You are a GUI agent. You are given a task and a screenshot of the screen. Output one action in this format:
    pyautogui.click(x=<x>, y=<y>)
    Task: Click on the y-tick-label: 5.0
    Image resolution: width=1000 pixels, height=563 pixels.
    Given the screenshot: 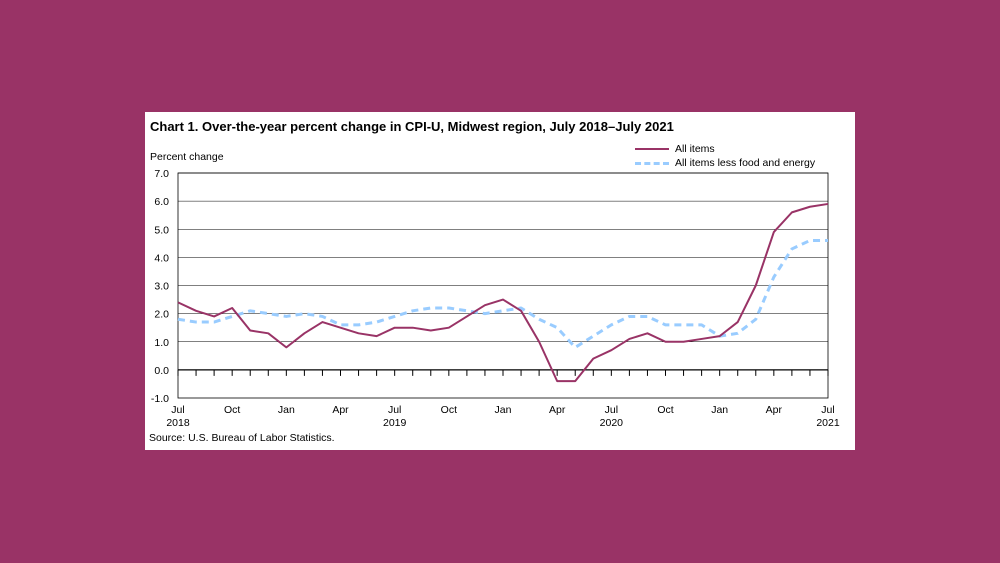 What is the action you would take?
    pyautogui.click(x=161, y=230)
    